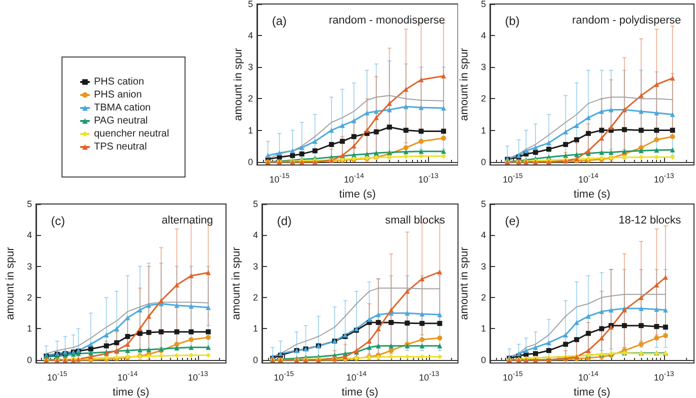  I want to click on text: (d), so click(284, 221).